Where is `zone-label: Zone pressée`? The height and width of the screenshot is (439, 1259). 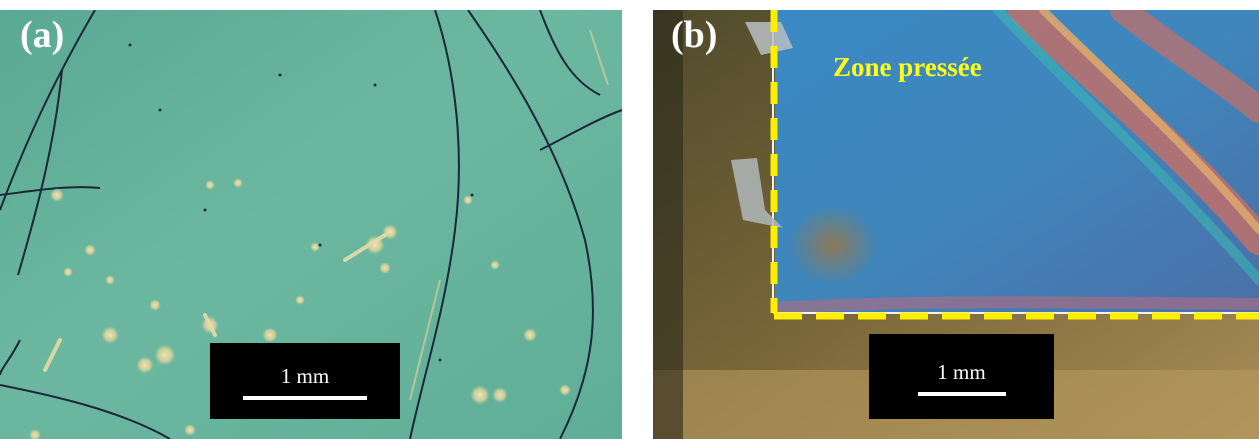
zone-label: Zone pressée is located at coordinates (907, 67).